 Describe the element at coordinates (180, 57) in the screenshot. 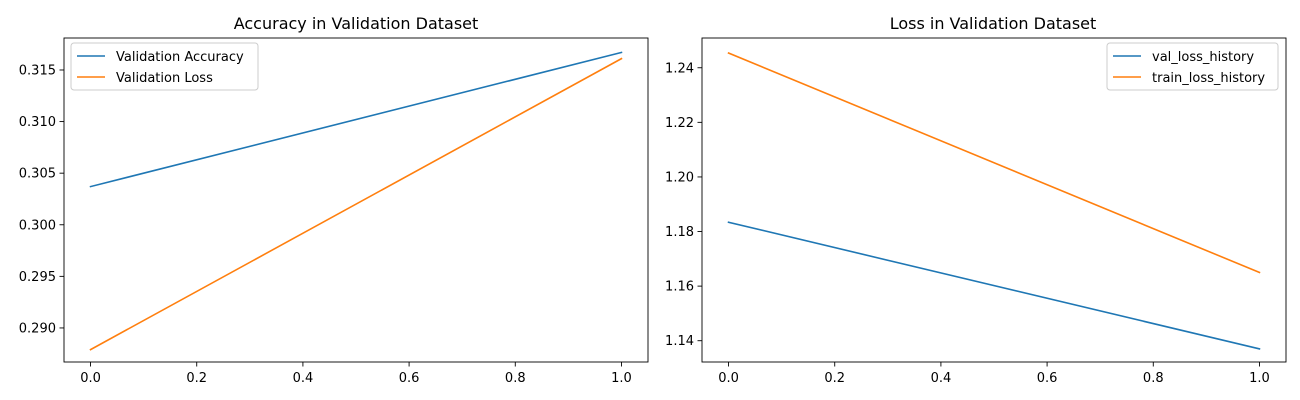

I see `legend-label-validation-accuracy: Validation Accuracy` at that location.